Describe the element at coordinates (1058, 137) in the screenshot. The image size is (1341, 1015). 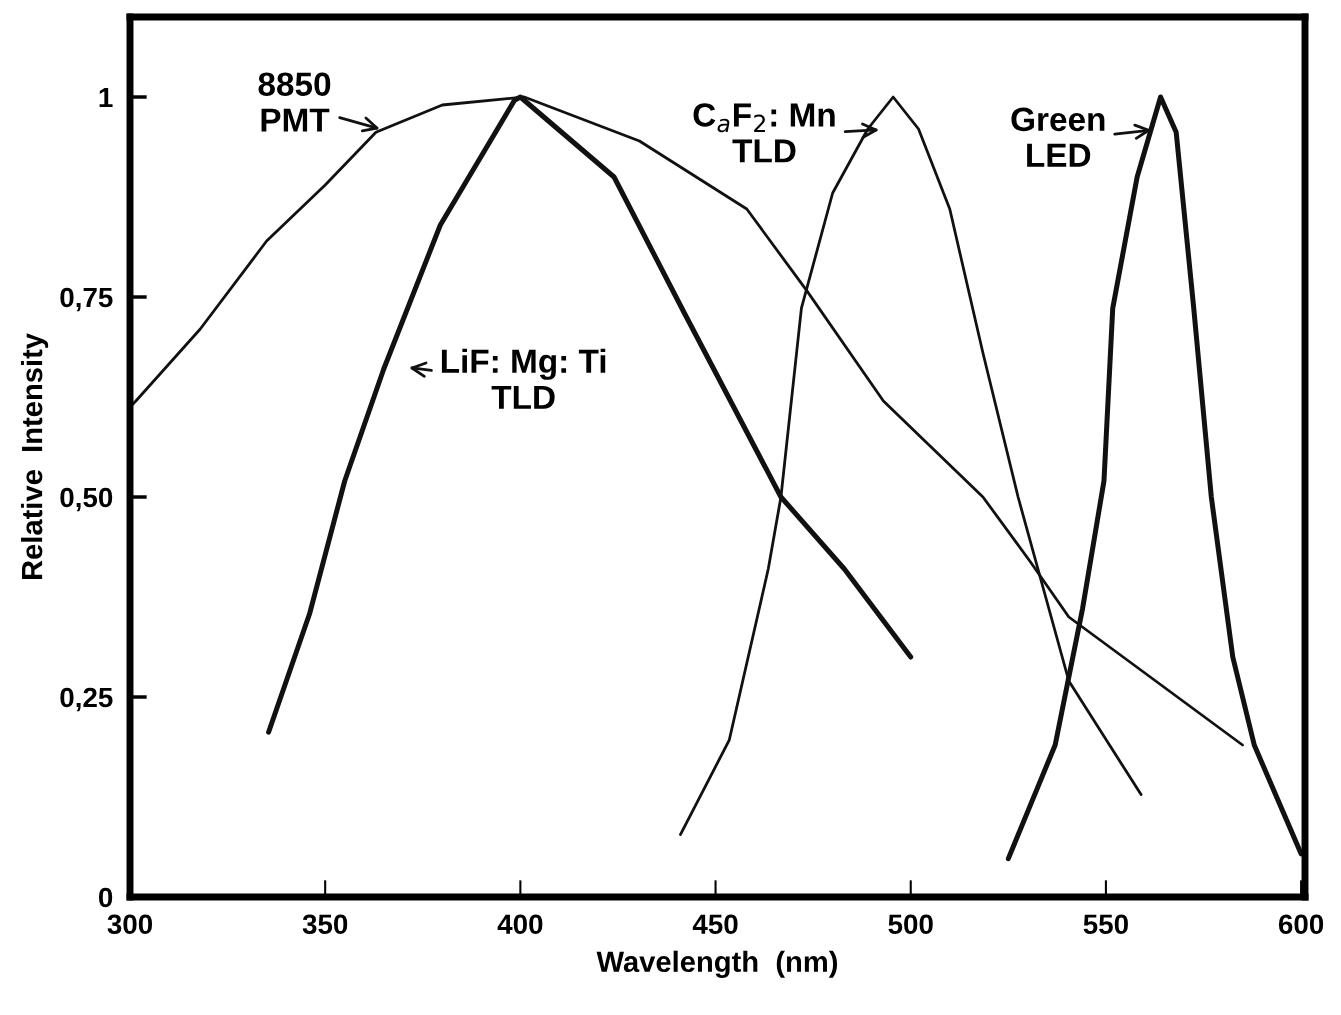
I see `annotation: Green LED` at that location.